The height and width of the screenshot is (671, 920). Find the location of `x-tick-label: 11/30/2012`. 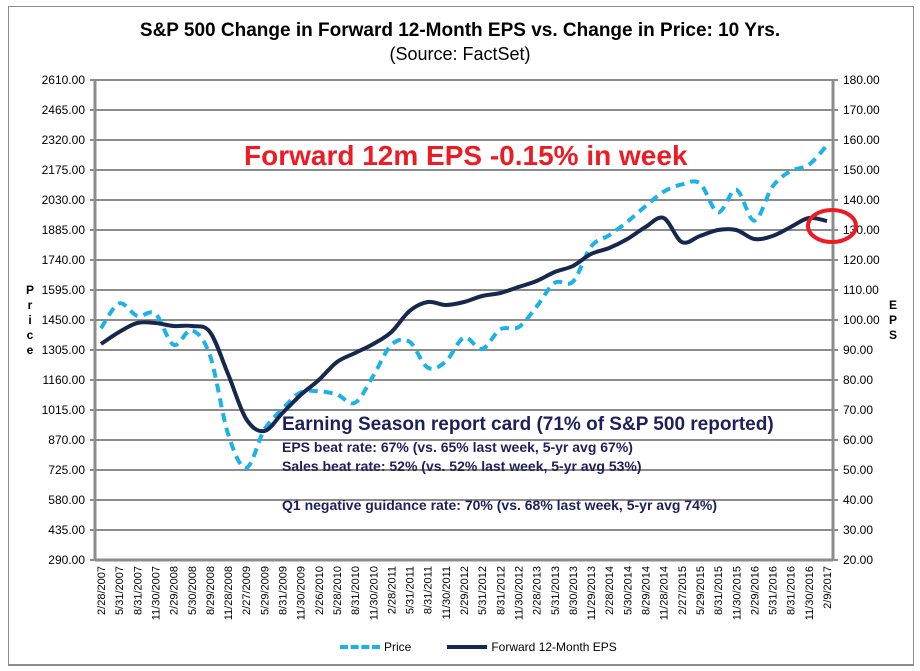

x-tick-label: 11/30/2012 is located at coordinates (519, 593).